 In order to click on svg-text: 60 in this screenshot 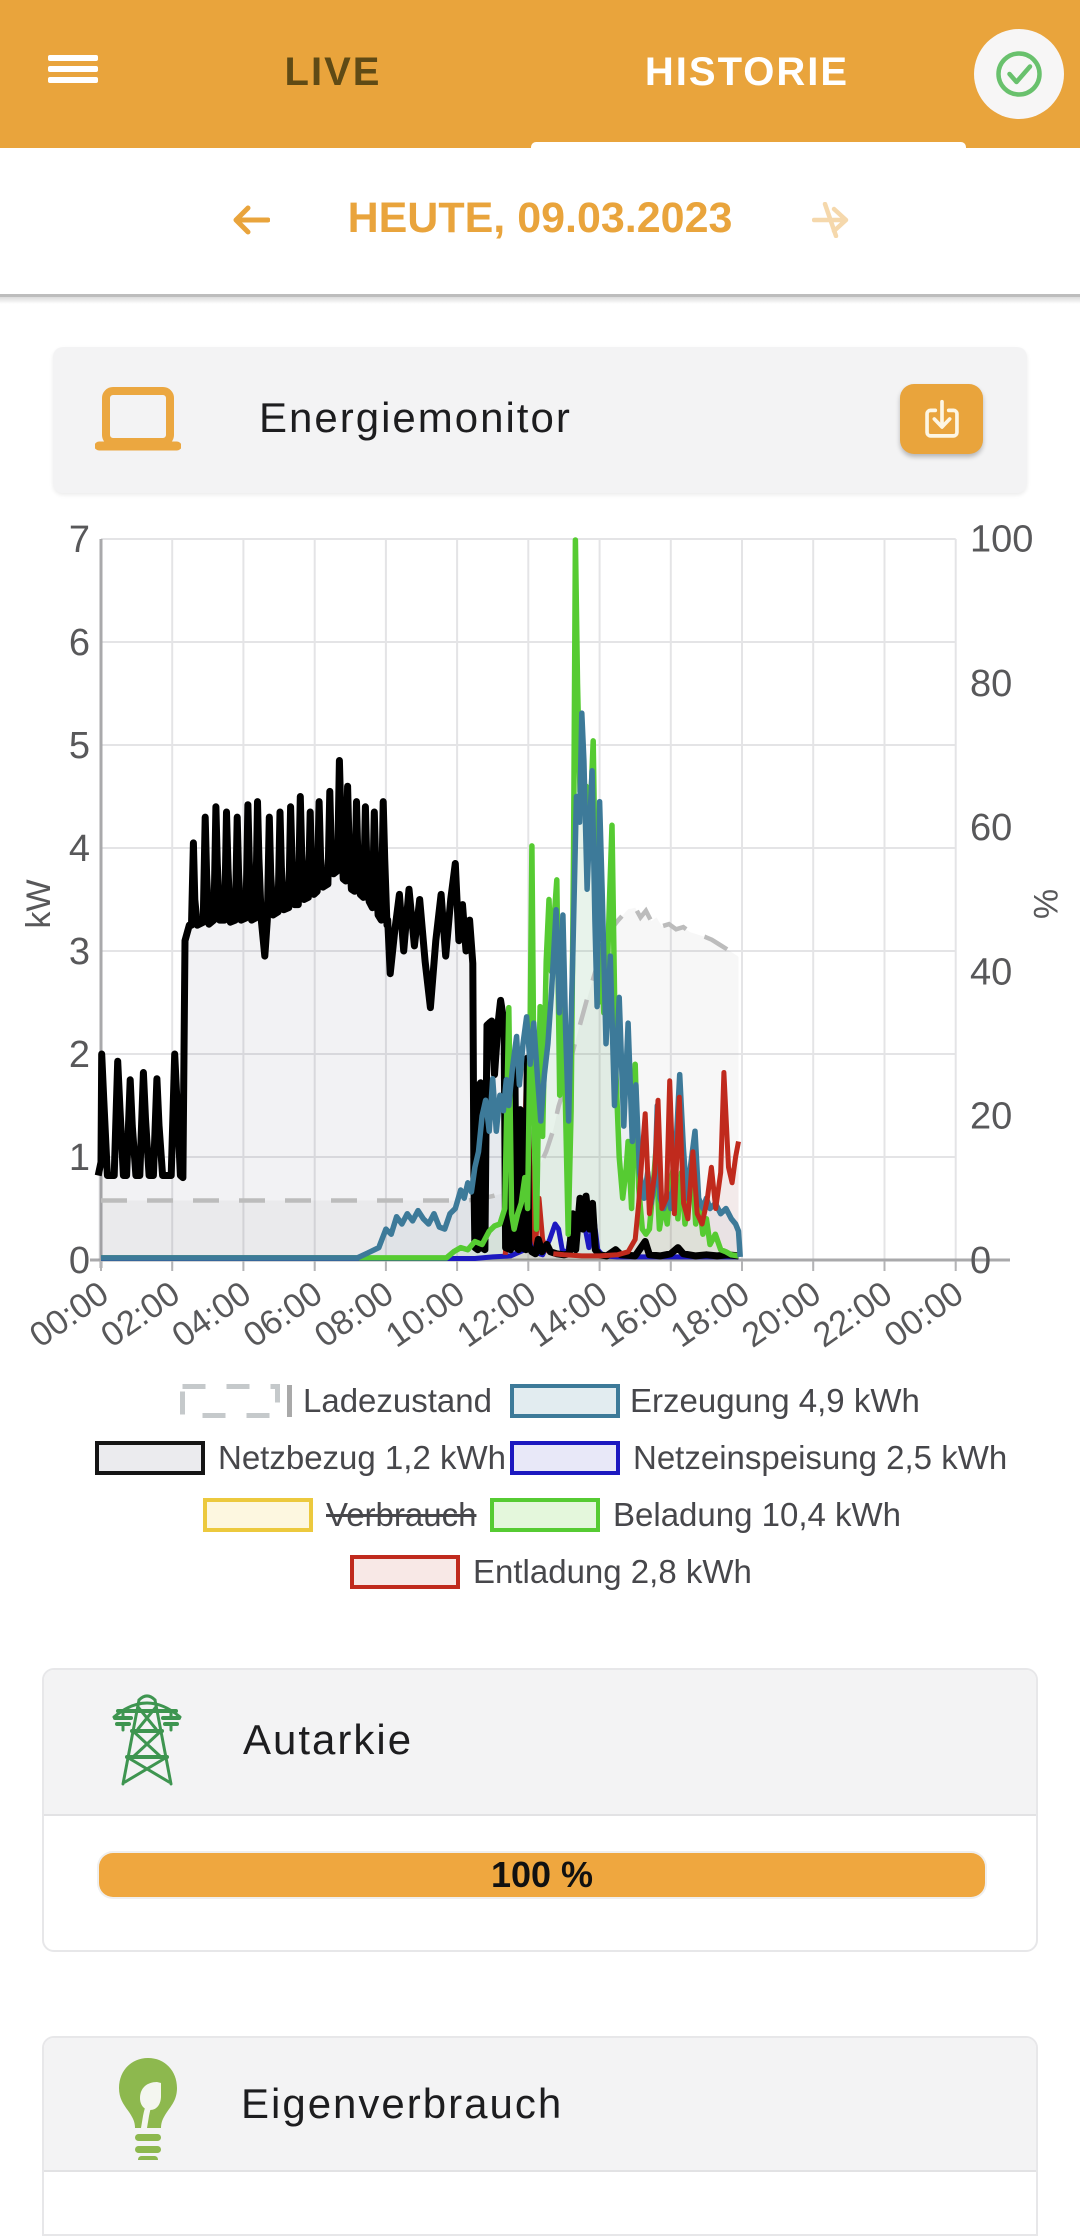, I will do `click(991, 828)`.